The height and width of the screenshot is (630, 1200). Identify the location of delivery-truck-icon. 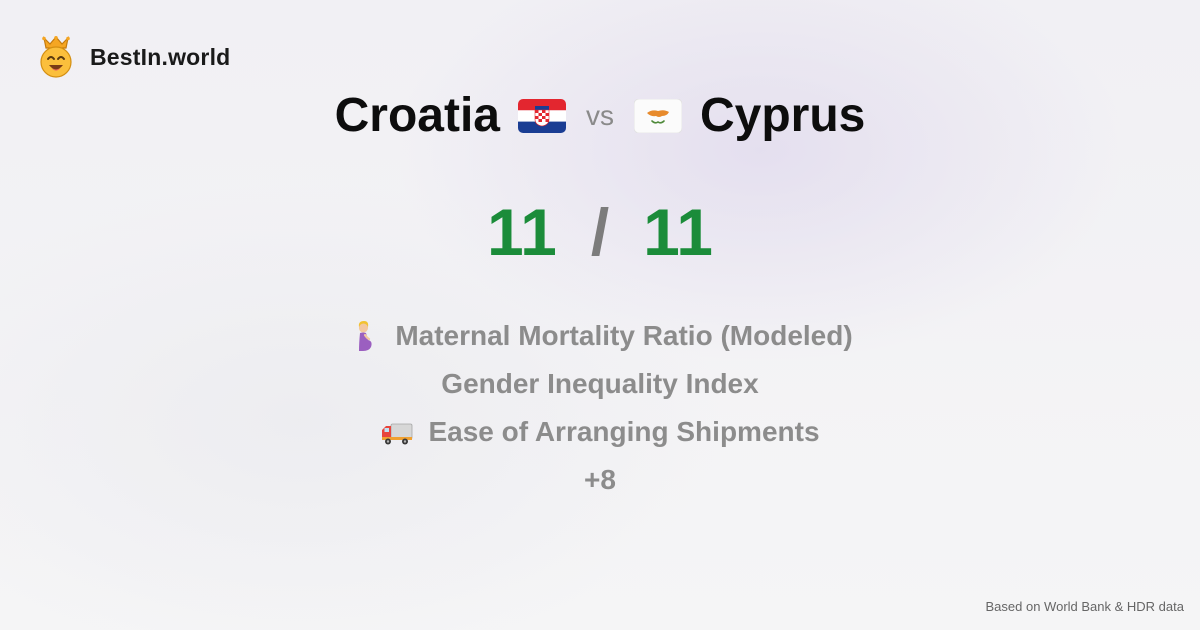
(397, 434).